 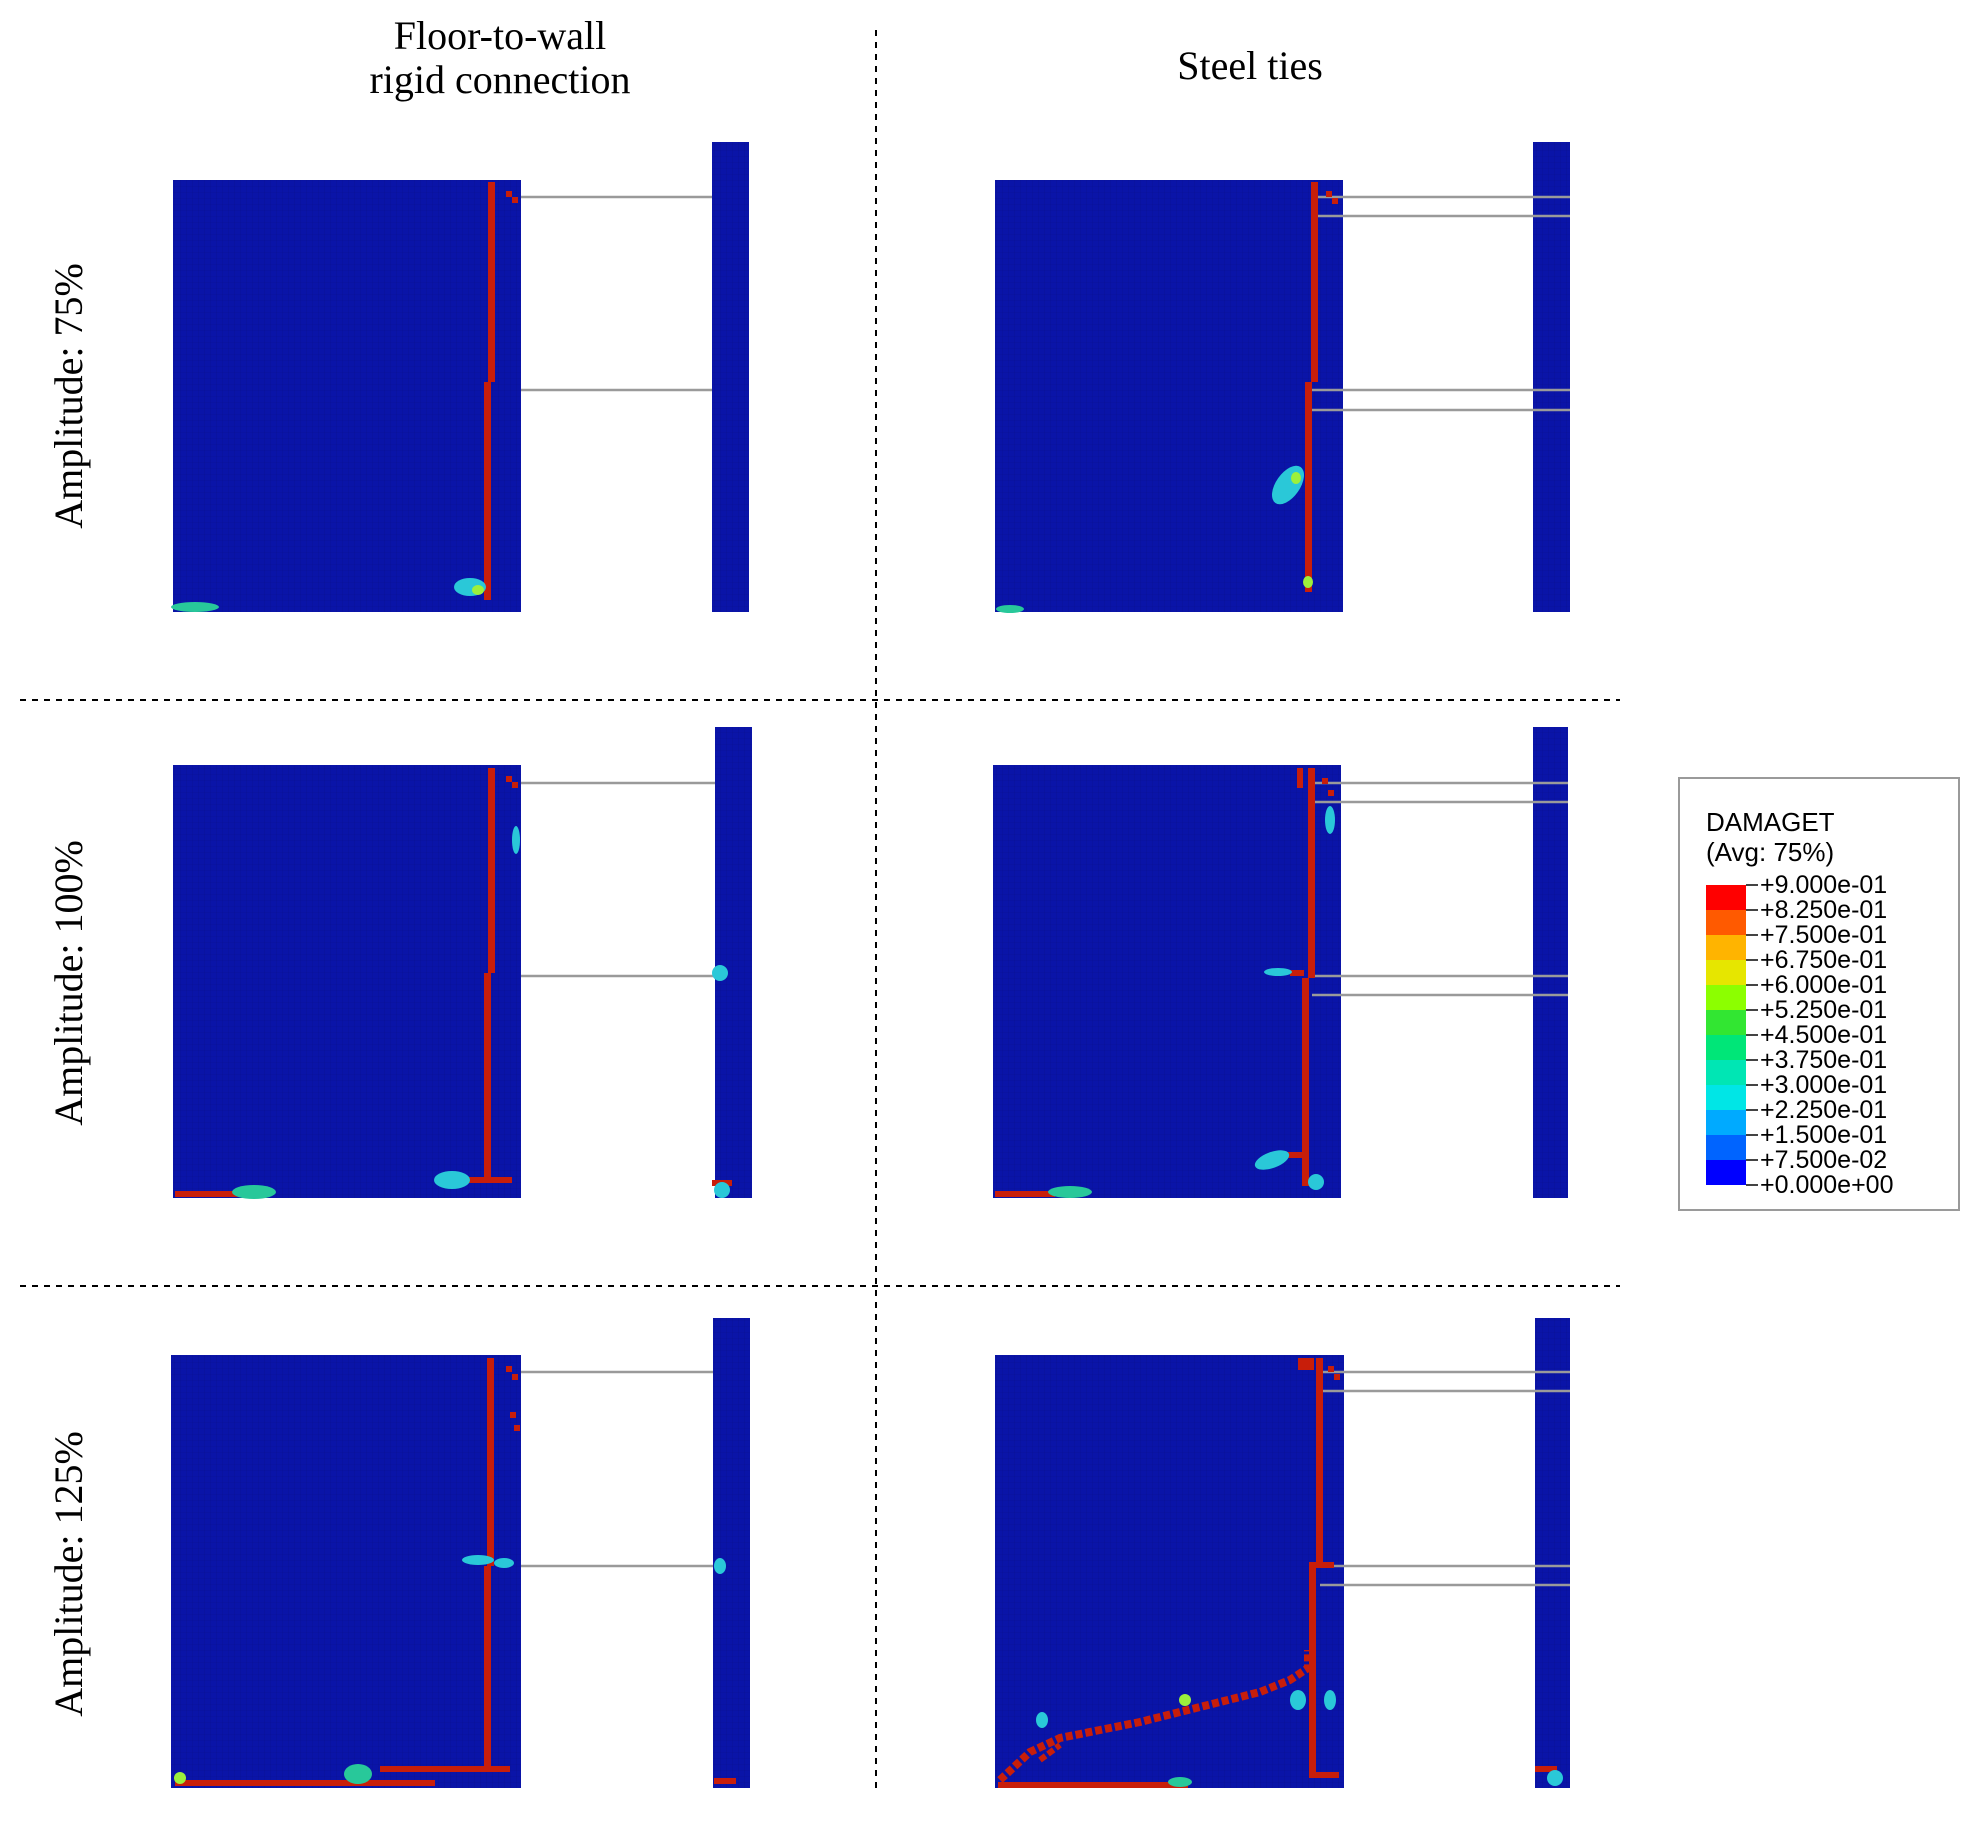 I want to click on legend-level-label: +3.000e-01, so click(x=1824, y=1085).